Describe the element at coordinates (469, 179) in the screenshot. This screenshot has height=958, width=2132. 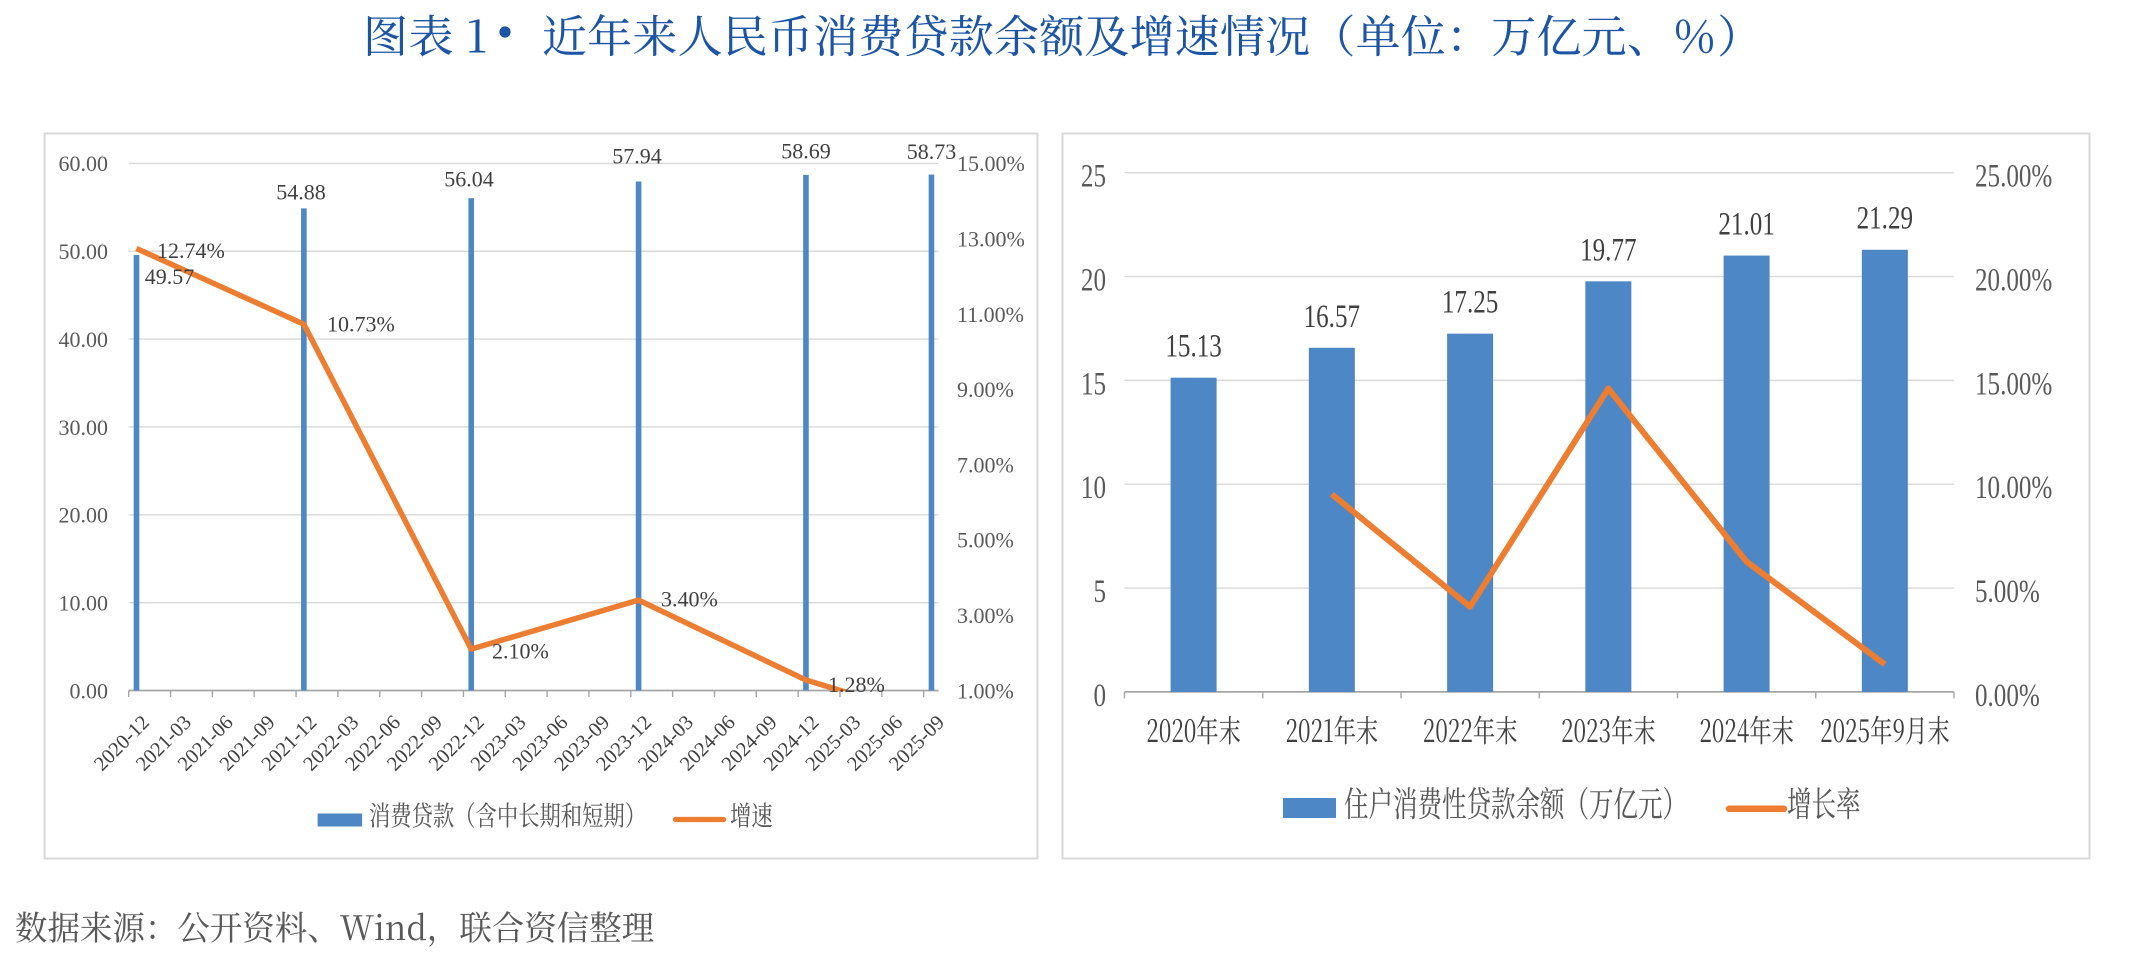
I see `svg-text: 56.04` at that location.